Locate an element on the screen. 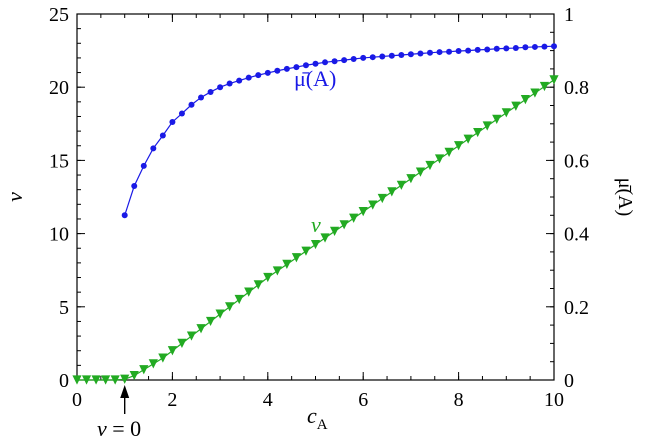 The height and width of the screenshot is (445, 645). y-left-axis-ticks: 0 5 10 15 20 25 is located at coordinates (67, 198).